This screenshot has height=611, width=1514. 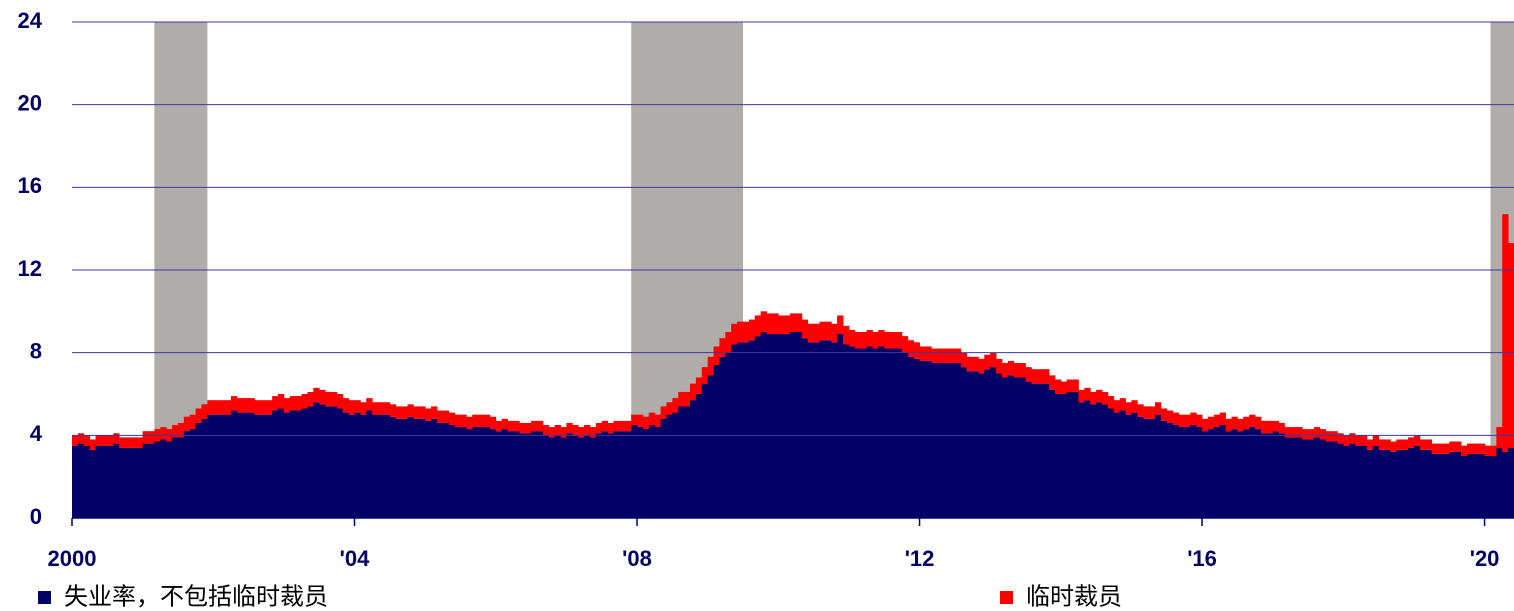 What do you see at coordinates (36, 350) in the screenshot?
I see `y-tick-label: 8` at bounding box center [36, 350].